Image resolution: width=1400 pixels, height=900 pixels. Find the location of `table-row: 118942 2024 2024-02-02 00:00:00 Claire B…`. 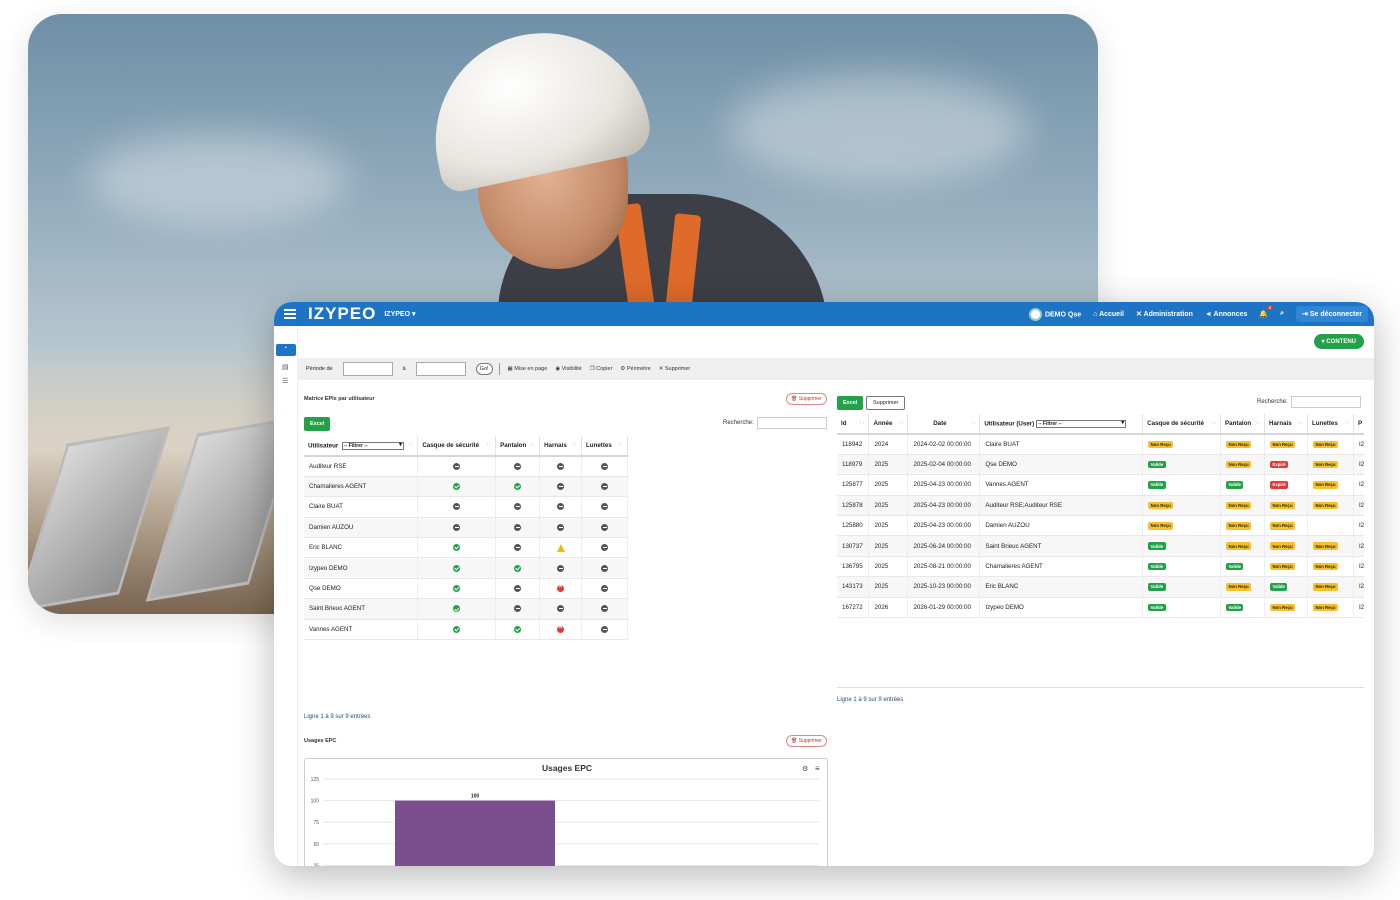

table-row: 118942 2024 2024-02-02 00:00:00 Claire B… is located at coordinates (1100, 444).